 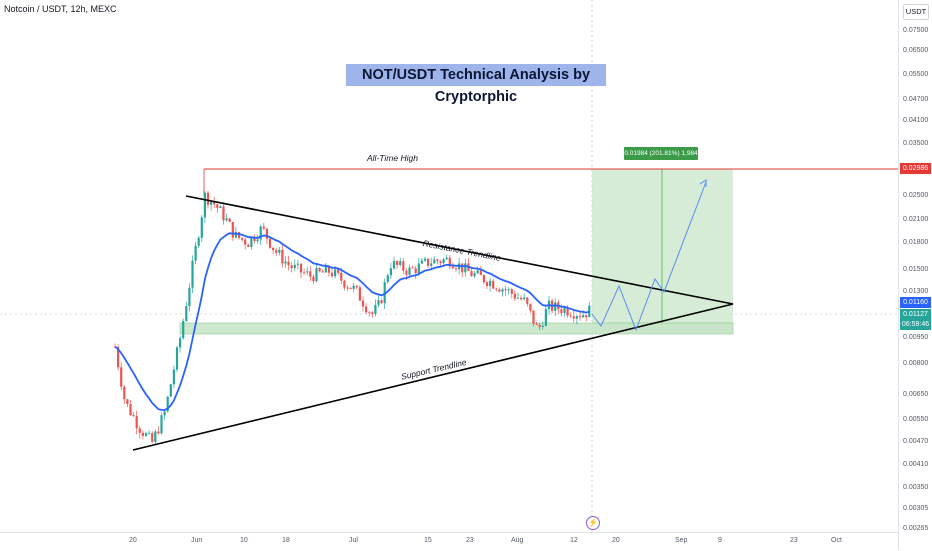 I want to click on time-axis, so click(x=449, y=541).